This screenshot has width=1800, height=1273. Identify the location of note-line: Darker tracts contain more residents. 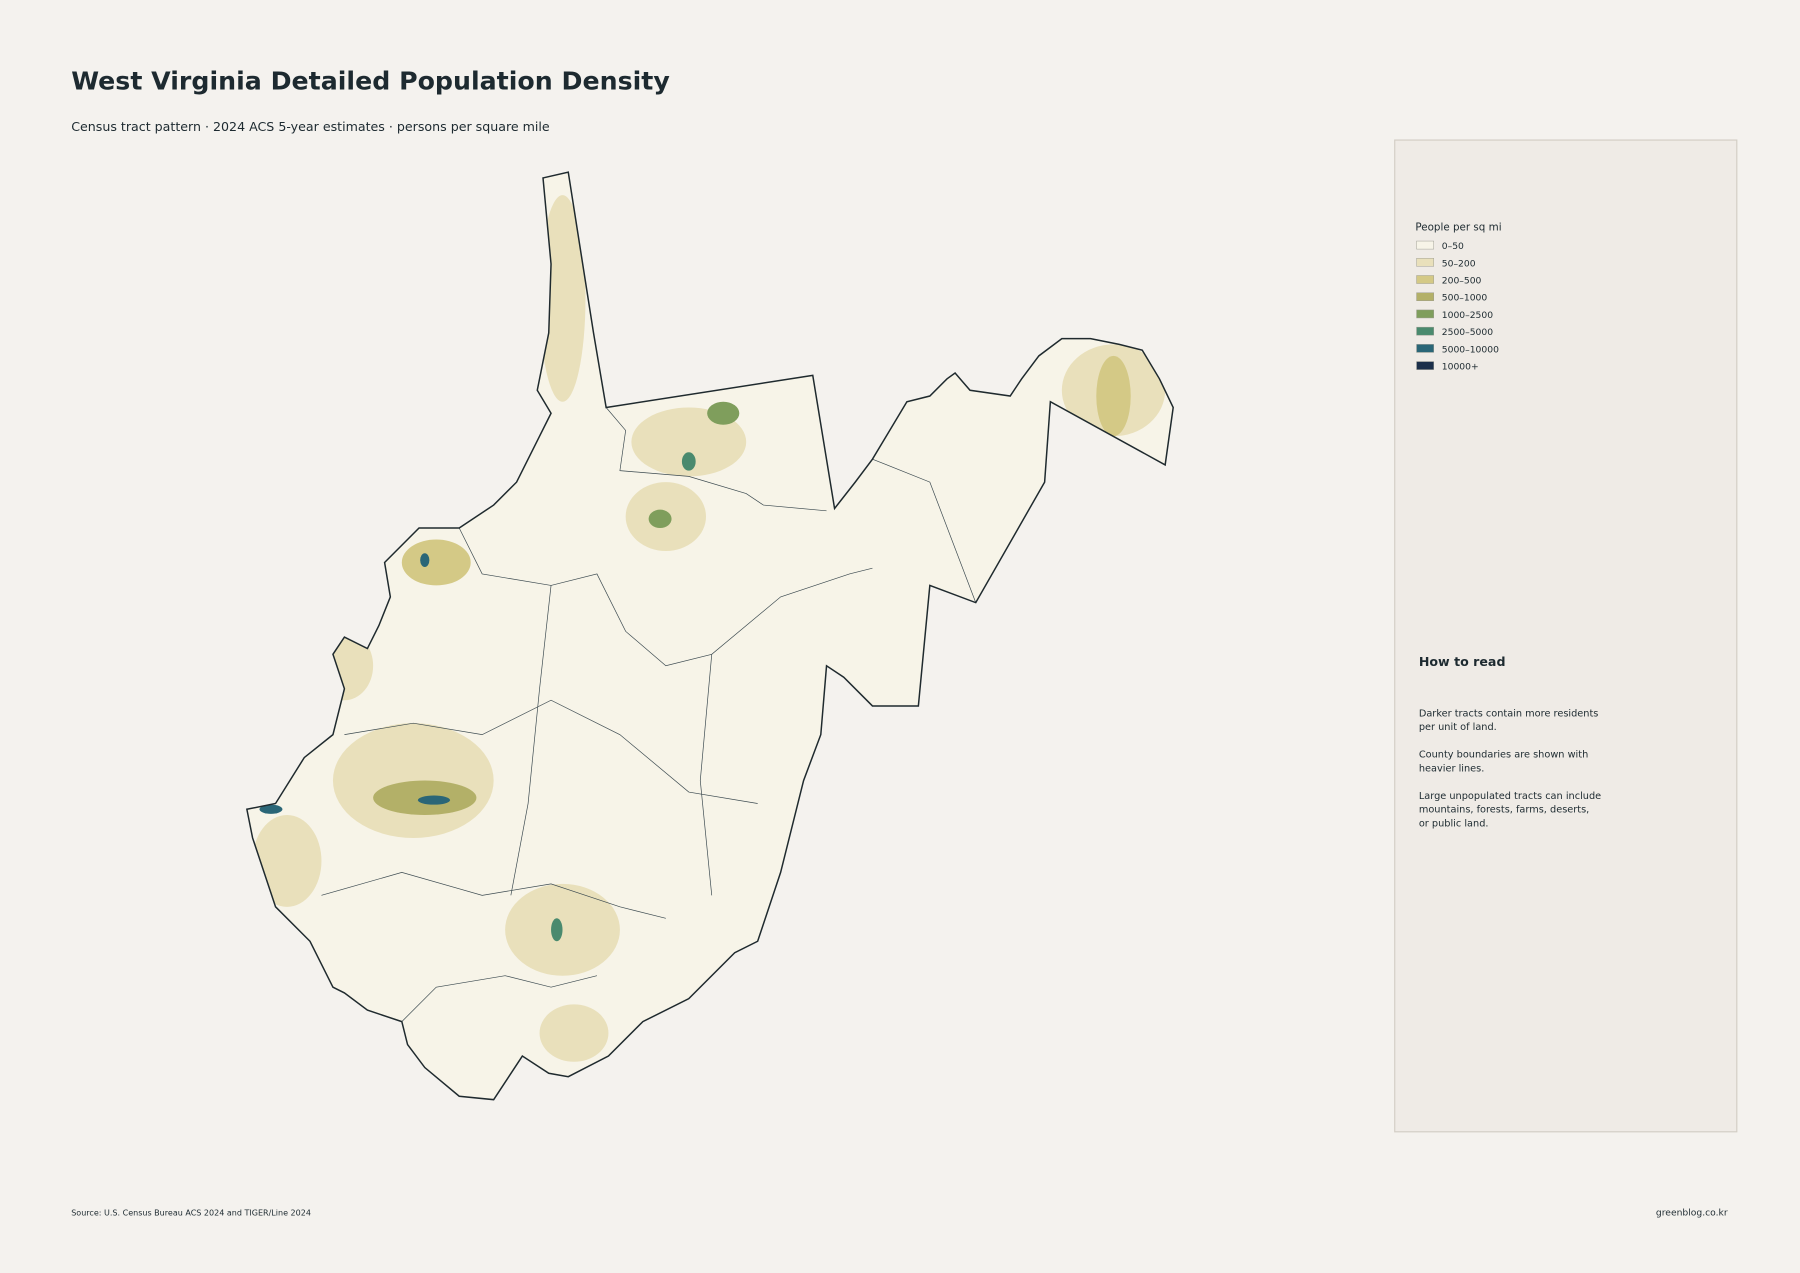
(1509, 713).